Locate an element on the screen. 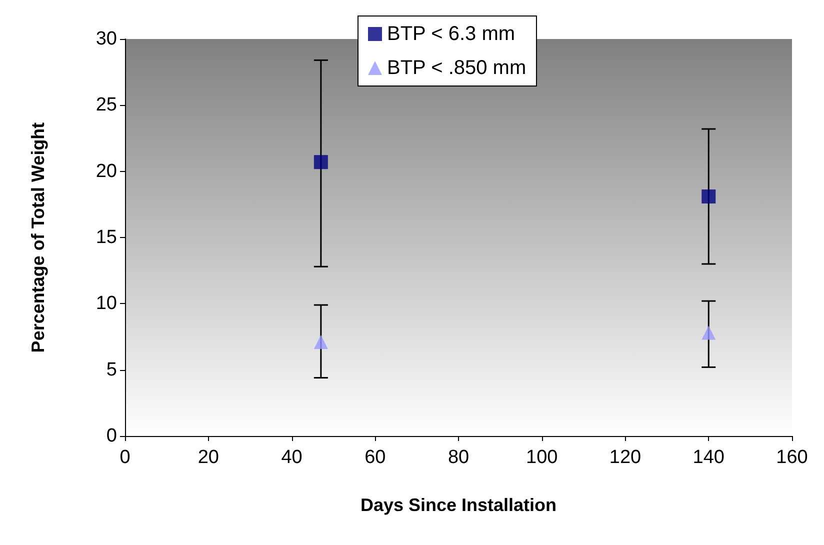  x-tick-label: 20 is located at coordinates (208, 457).